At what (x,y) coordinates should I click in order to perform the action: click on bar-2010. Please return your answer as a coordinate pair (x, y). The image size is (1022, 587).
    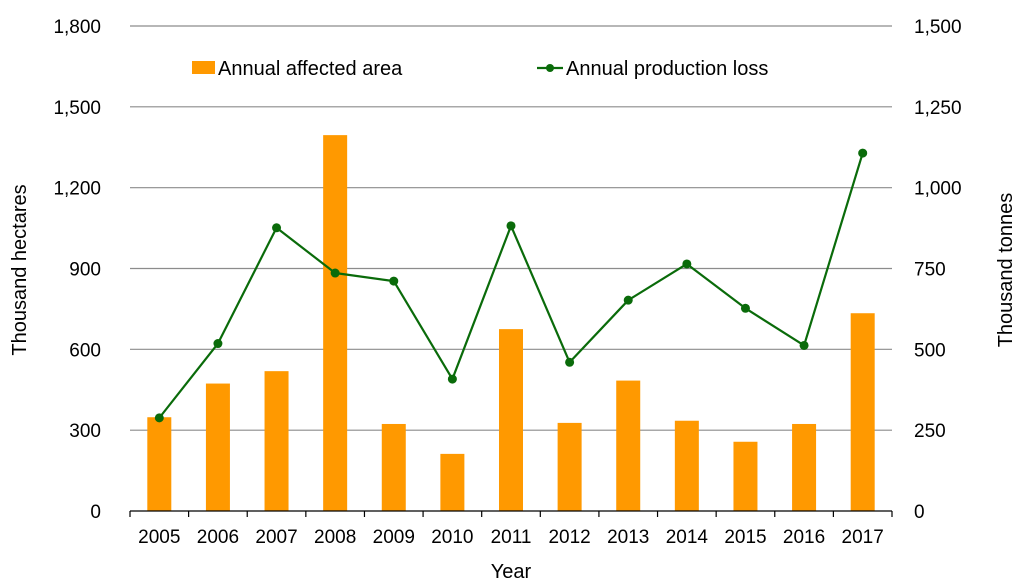
    Looking at the image, I should click on (452, 482).